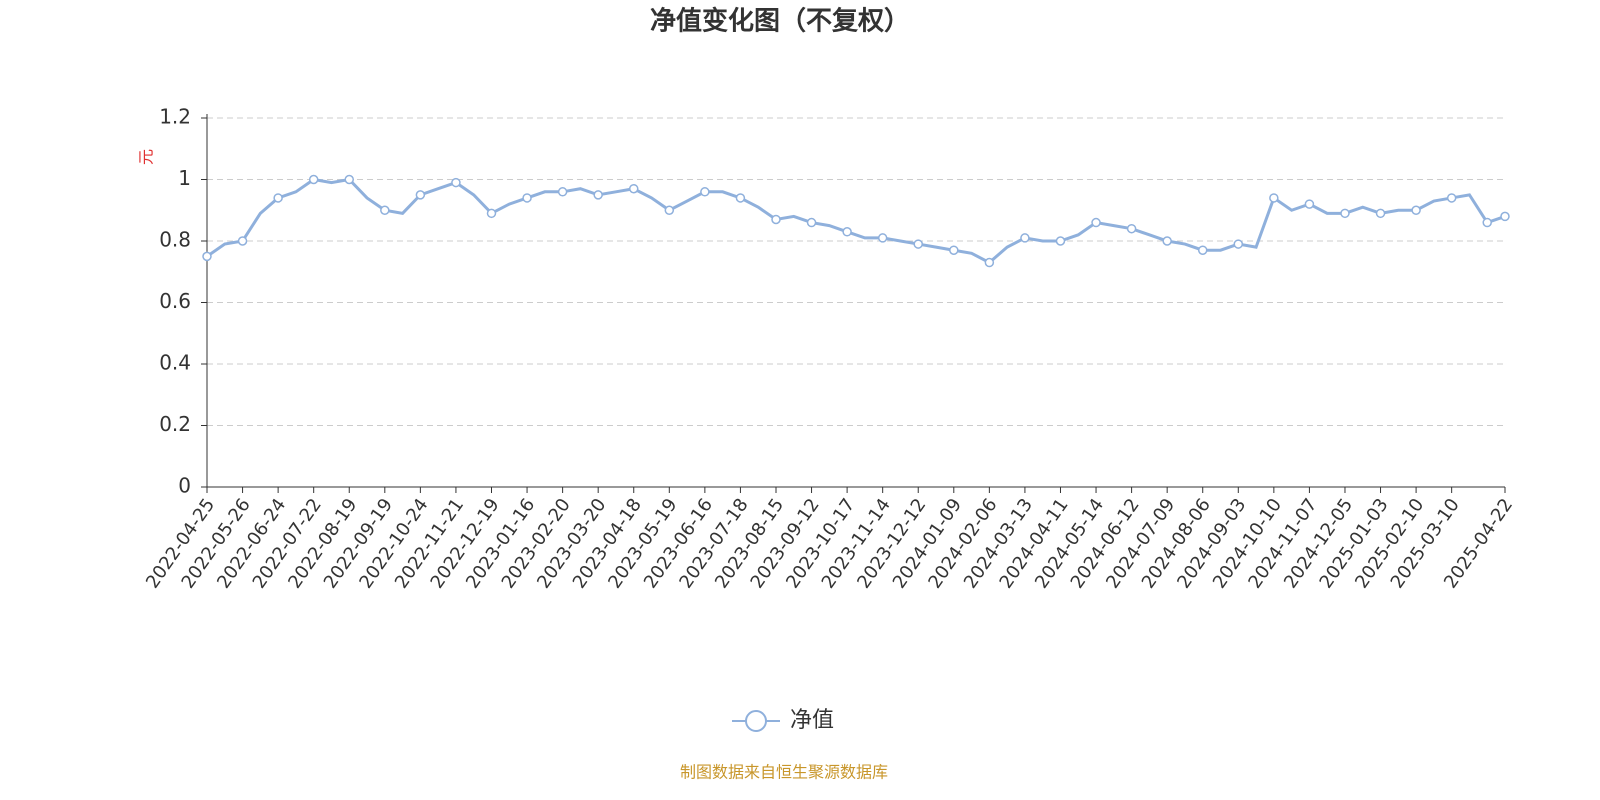 The height and width of the screenshot is (800, 1600). What do you see at coordinates (146, 157) in the screenshot?
I see `y-axis-label: 元` at bounding box center [146, 157].